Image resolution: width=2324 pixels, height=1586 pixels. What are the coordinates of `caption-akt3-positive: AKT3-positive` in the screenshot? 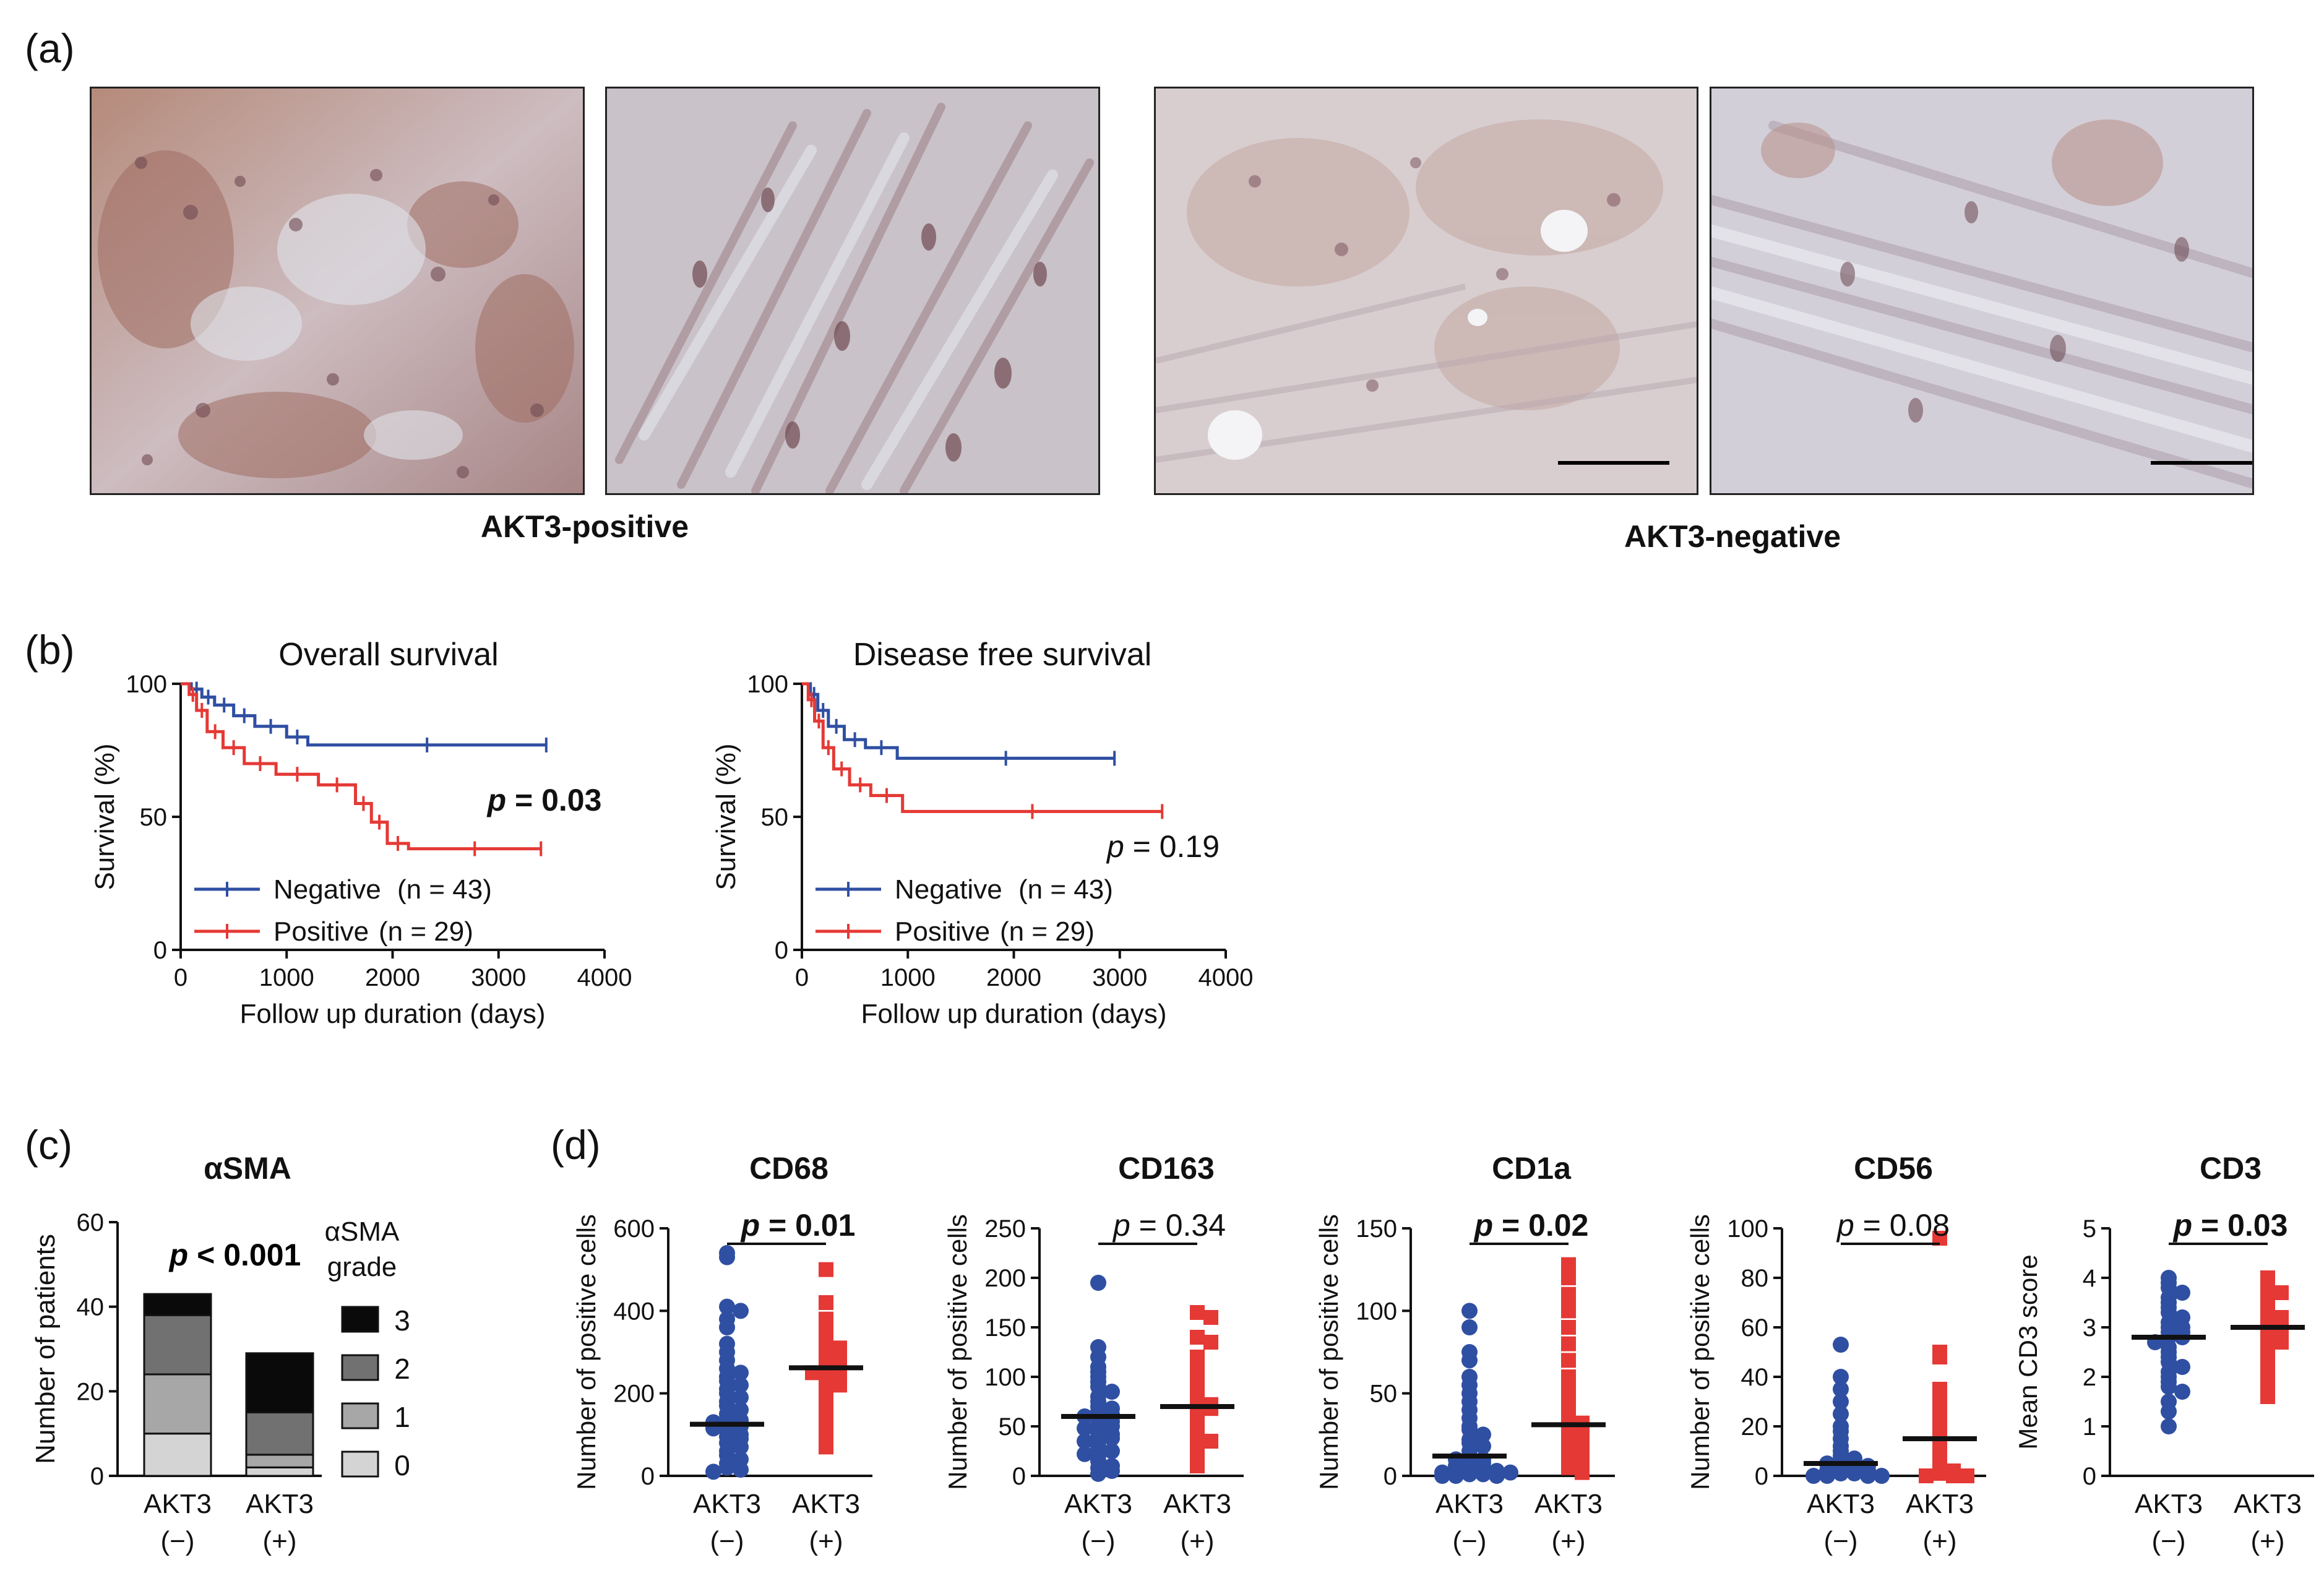 It's located at (584, 526).